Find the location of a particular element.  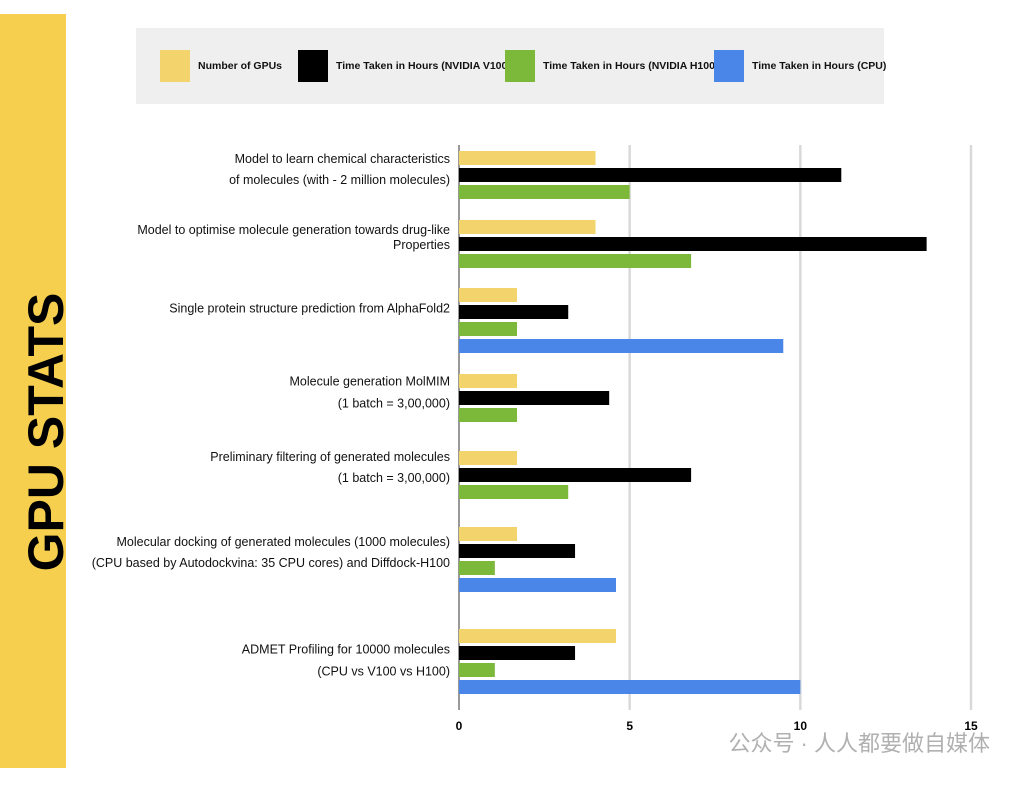

category-label: Properties is located at coordinates (421, 245).